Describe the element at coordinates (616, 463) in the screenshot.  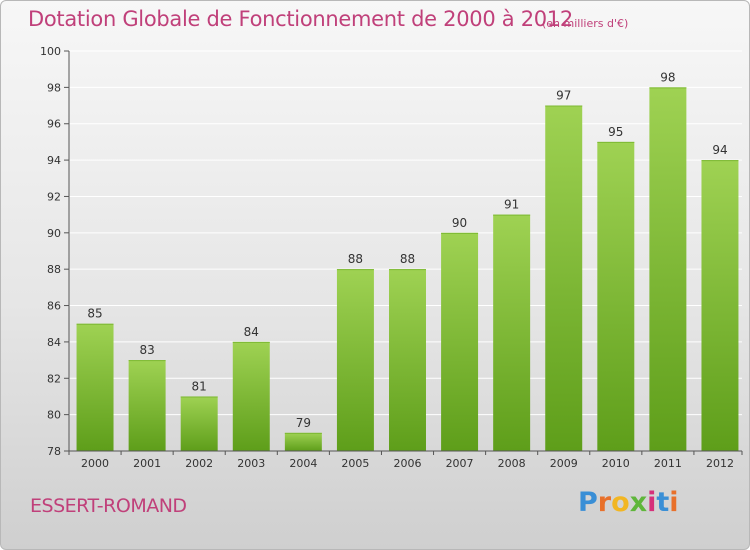
I see `x-tick-label: 2010` at that location.